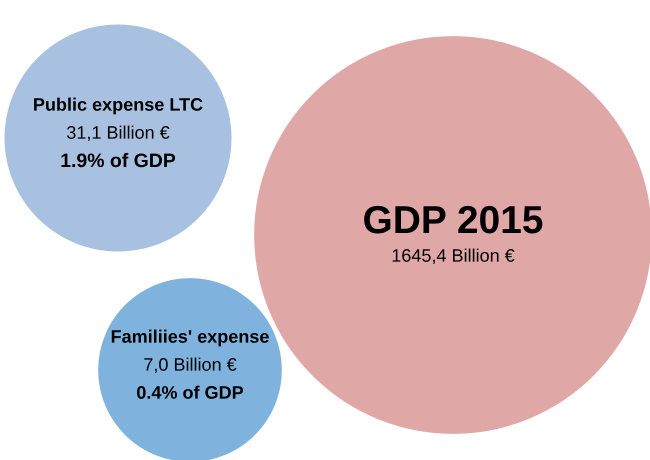 The height and width of the screenshot is (460, 650). I want to click on data-label: 1645,4 Billion €, so click(453, 256).